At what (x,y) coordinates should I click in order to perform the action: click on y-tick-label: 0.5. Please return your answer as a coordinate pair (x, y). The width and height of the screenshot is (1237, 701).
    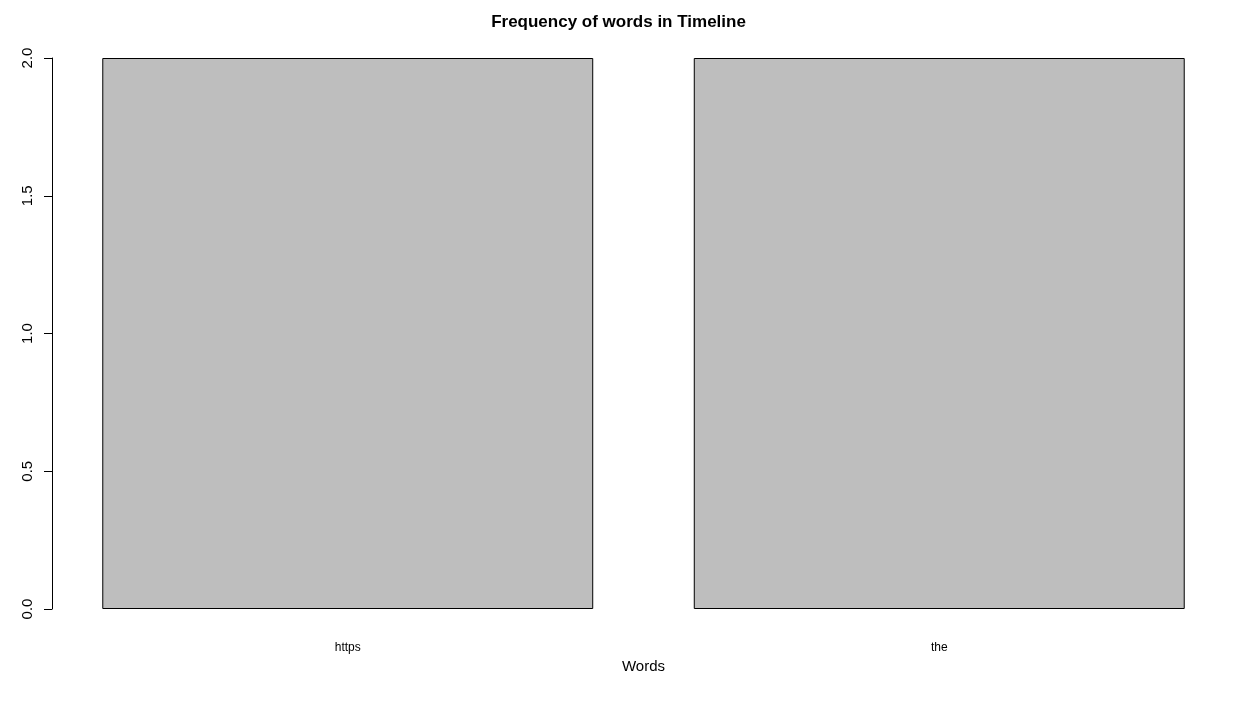
    Looking at the image, I should click on (26, 471).